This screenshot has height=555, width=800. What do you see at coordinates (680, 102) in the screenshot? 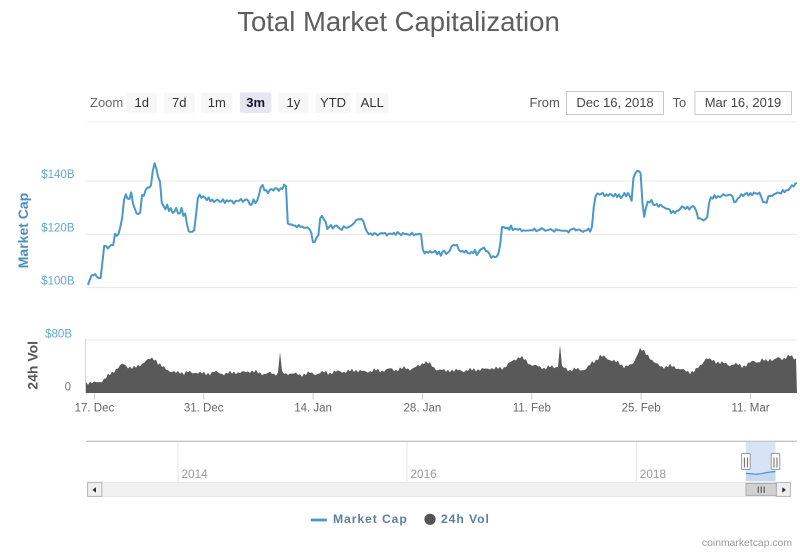
I see `svg-text: To` at bounding box center [680, 102].